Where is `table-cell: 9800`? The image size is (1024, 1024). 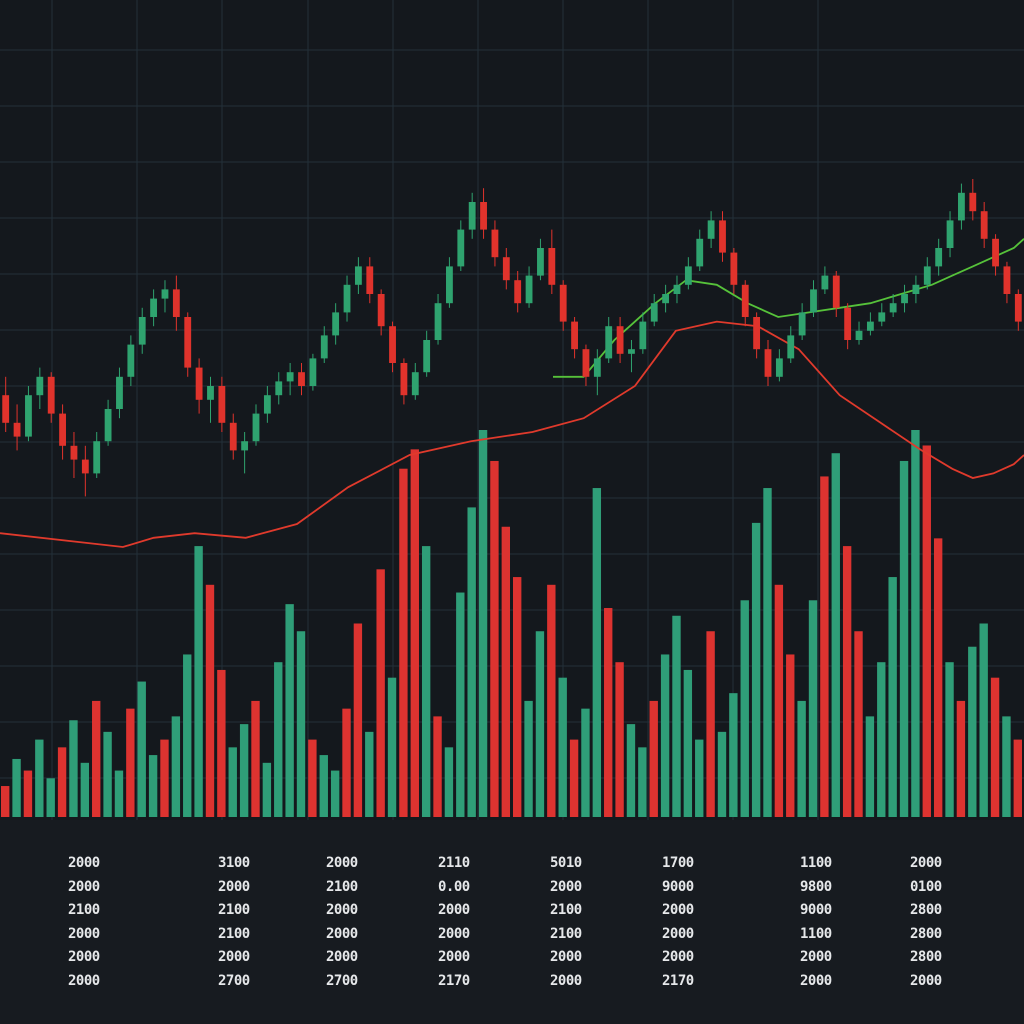
table-cell: 9800 is located at coordinates (816, 886).